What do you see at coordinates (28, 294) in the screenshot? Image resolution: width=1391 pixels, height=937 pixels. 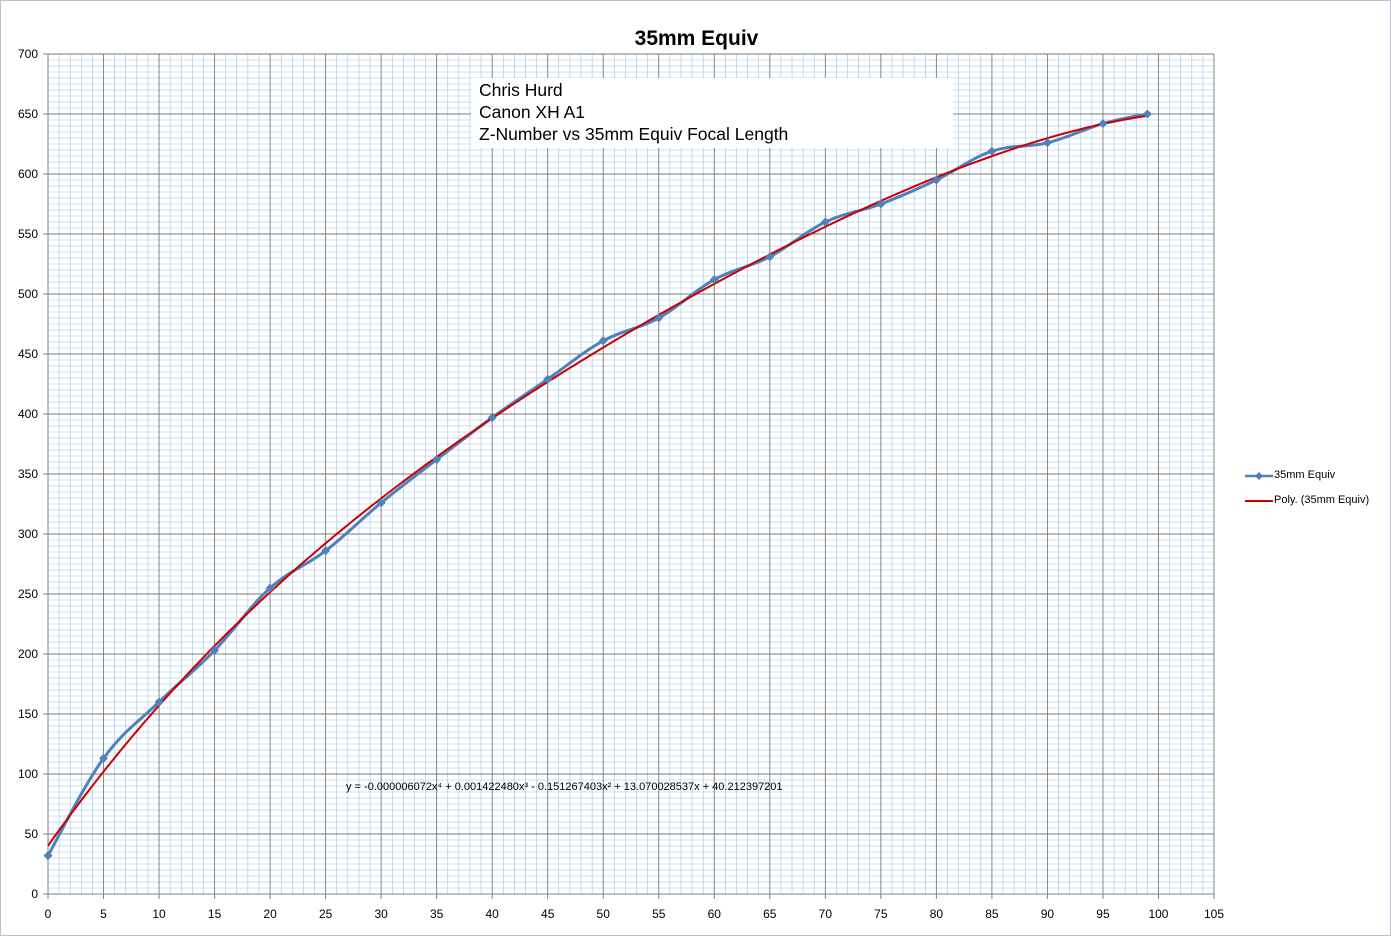 I see `y-tick-label: 500` at bounding box center [28, 294].